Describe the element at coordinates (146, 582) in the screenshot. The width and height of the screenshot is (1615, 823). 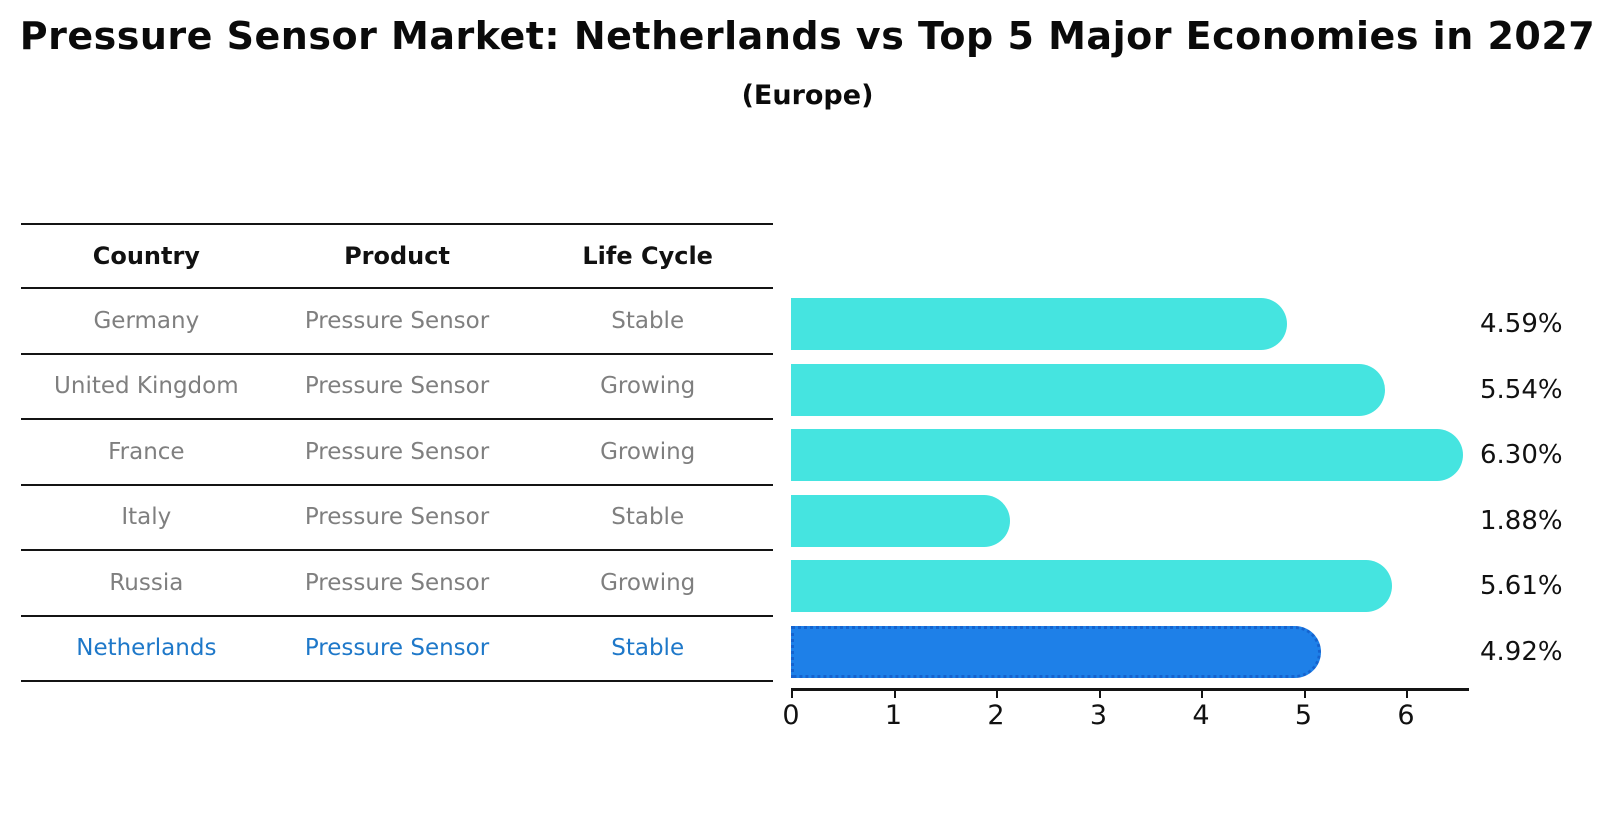
I see `country-cell: Russia` at that location.